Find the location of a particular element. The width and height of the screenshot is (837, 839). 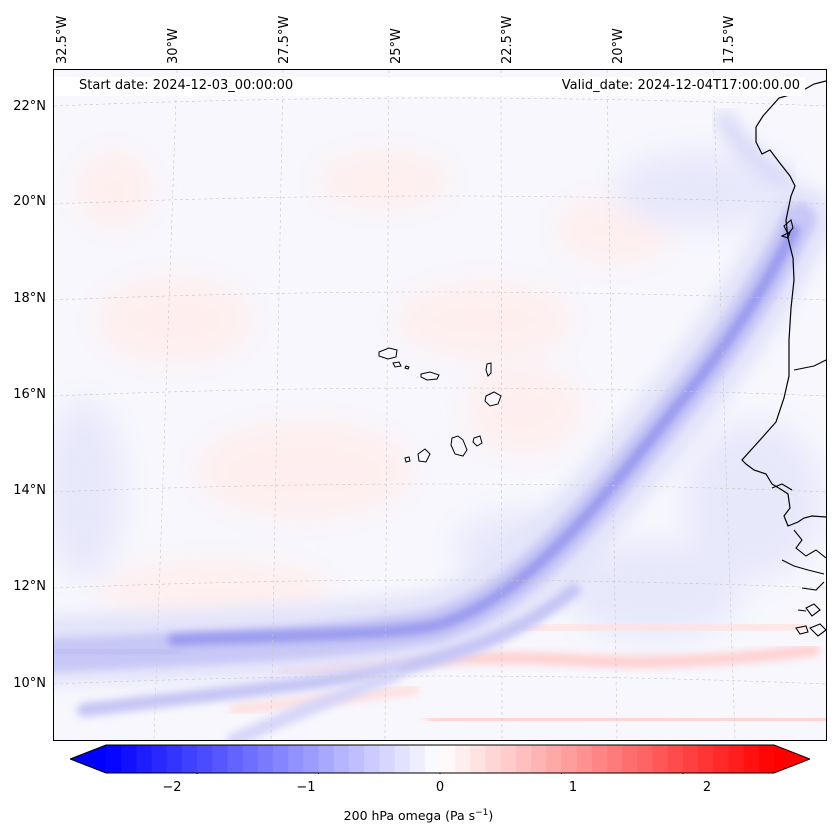

colorbar-tick-label: −2 is located at coordinates (172, 787).